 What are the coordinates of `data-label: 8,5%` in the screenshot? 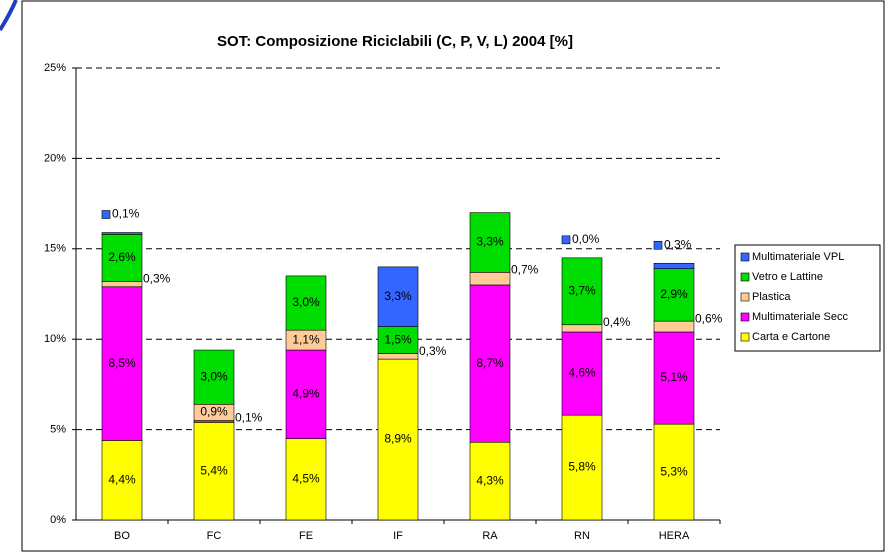 It's located at (122, 363).